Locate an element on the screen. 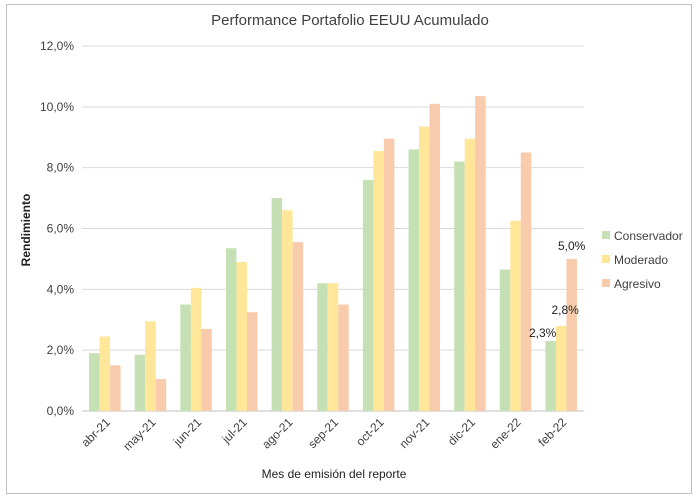  y-tick-label: 10,0% is located at coordinates (57, 107).